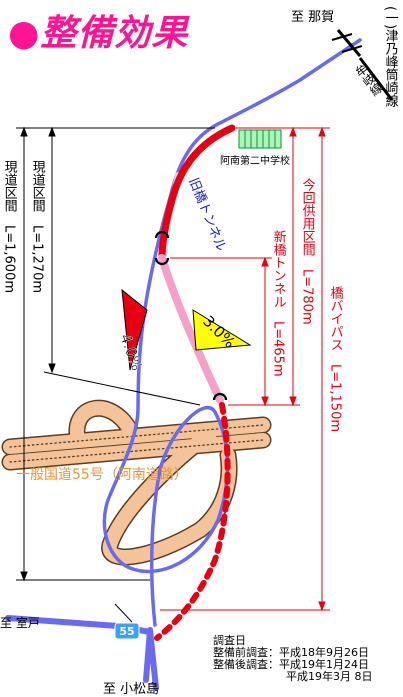 This screenshot has height=697, width=403. I want to click on school-label: 阿南第二中学校, so click(255, 161).